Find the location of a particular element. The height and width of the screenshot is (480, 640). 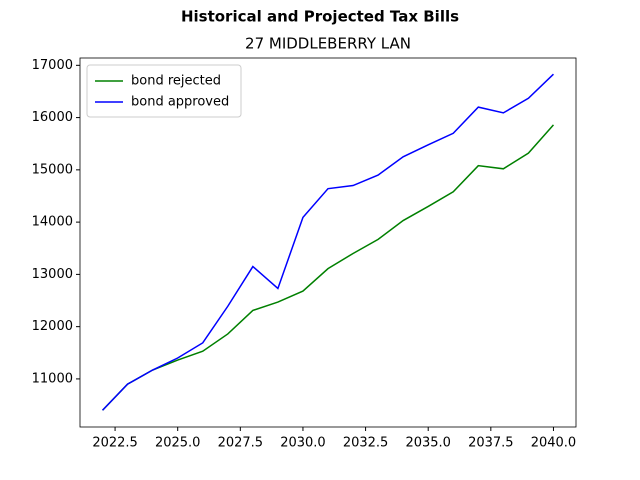

y-tick-label: 17000 is located at coordinates (52, 65).